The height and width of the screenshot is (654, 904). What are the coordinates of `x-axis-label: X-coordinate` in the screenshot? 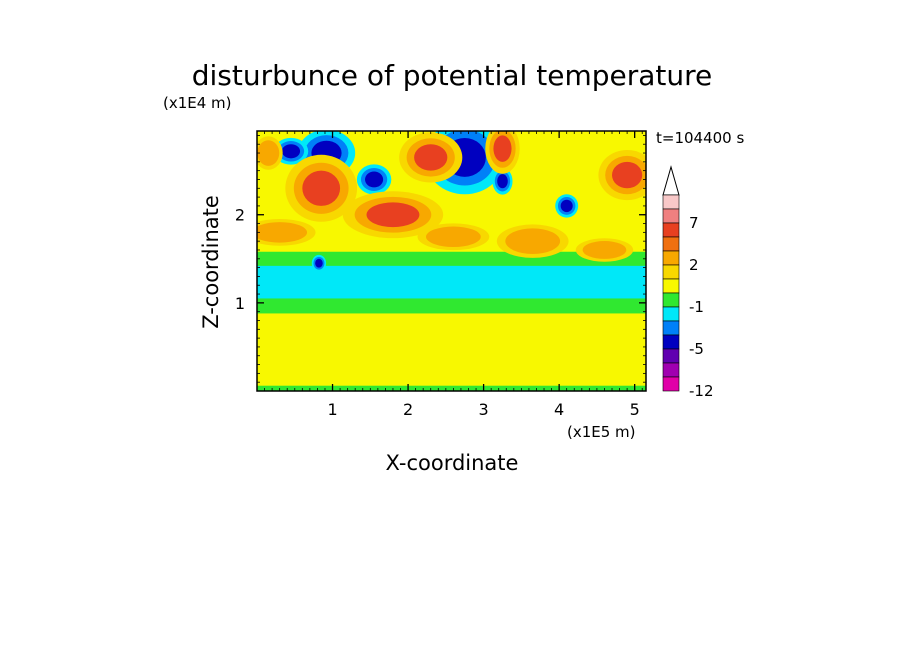 It's located at (452, 463).